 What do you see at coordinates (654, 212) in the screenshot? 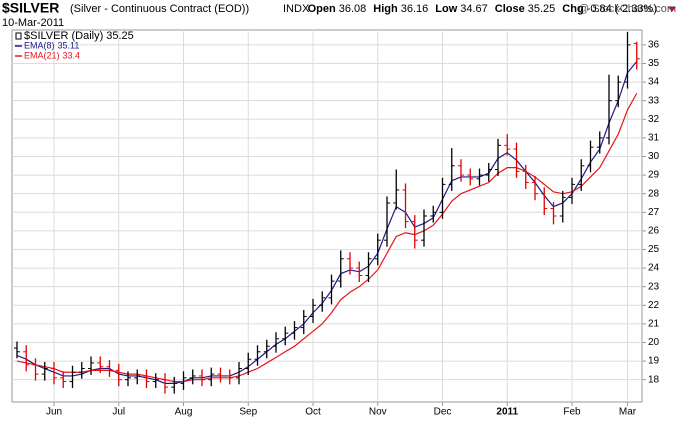
I see `y-tick-label: 27` at bounding box center [654, 212].